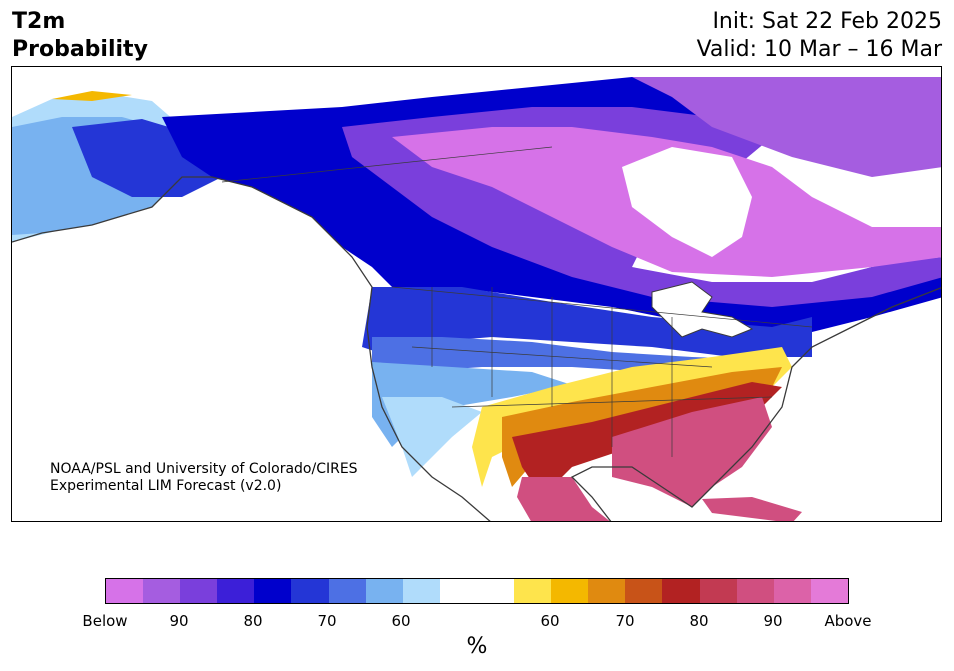 The height and width of the screenshot is (671, 954). Describe the element at coordinates (477, 646) in the screenshot. I see `colorbar-unit: %` at that location.